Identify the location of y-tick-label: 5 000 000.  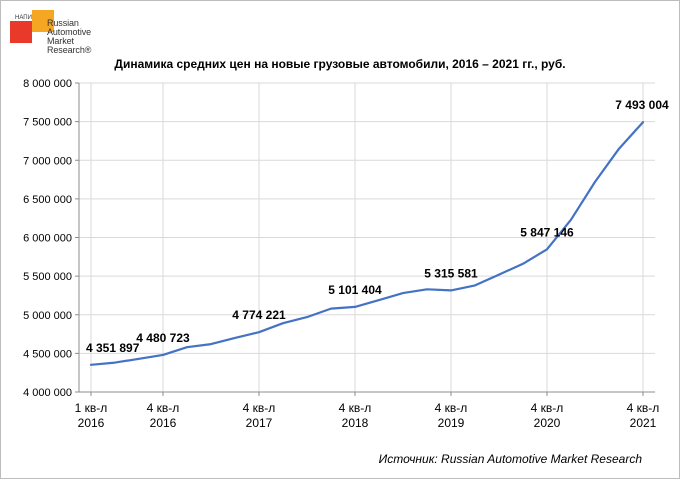
(47, 316).